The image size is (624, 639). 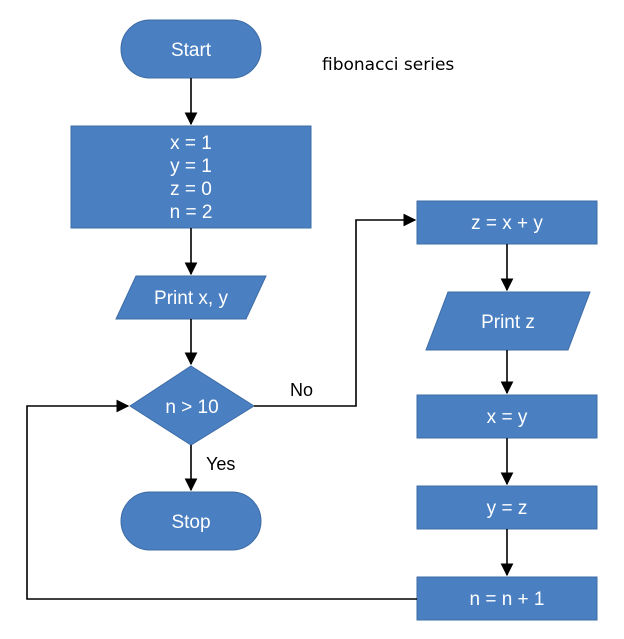 I want to click on edge-label-yes: Yes, so click(x=220, y=464).